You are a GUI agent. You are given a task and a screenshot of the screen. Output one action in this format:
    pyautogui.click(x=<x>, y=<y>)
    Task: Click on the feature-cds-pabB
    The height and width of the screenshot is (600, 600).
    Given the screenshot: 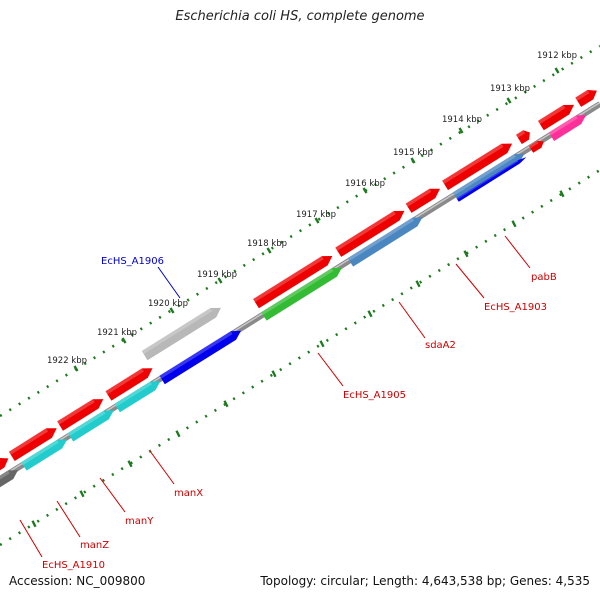 What is the action you would take?
    pyautogui.click(x=477, y=167)
    